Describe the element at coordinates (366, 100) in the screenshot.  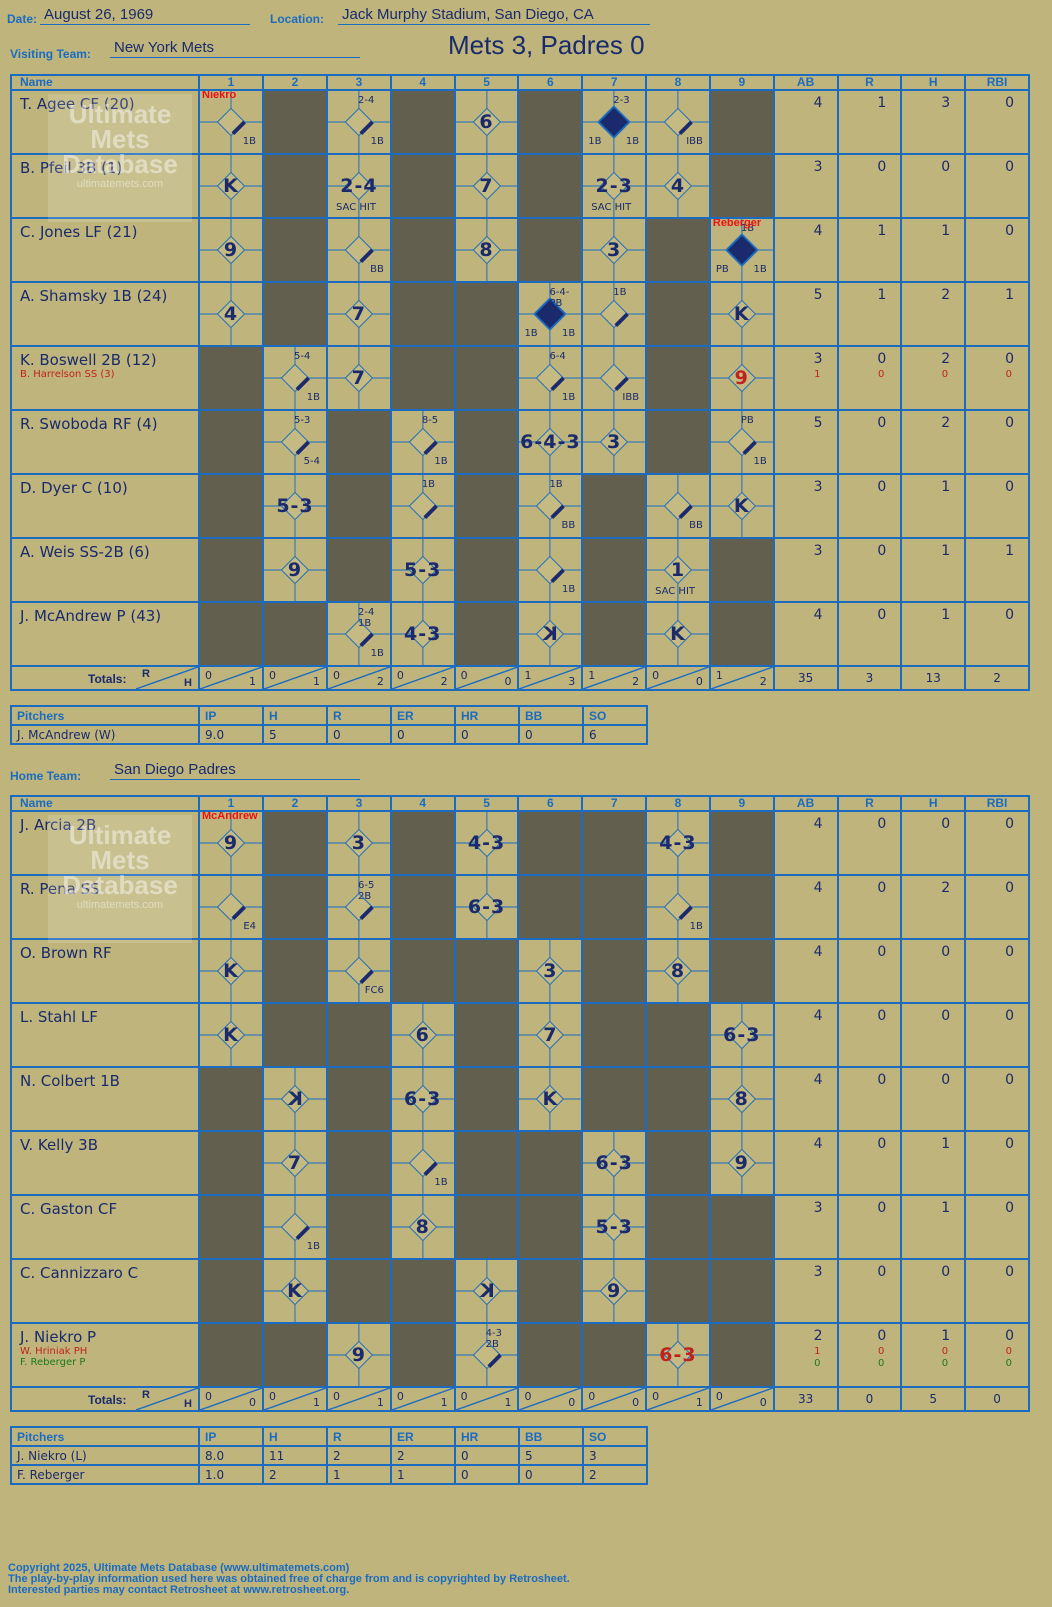
I see `advance-label: 2-4` at that location.